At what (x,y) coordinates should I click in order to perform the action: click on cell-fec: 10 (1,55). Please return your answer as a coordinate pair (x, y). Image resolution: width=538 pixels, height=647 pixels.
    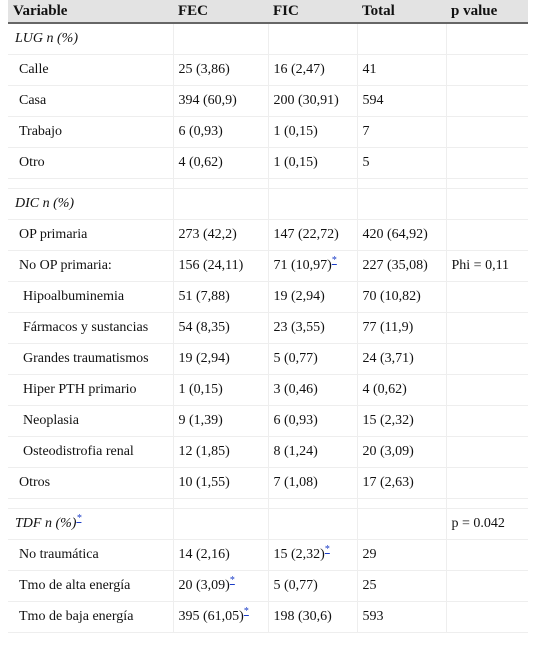
    Looking at the image, I should click on (221, 483).